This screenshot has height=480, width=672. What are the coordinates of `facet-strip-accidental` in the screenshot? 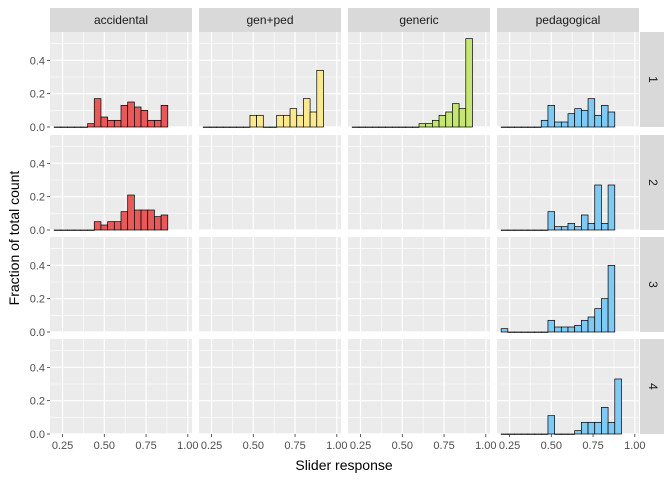 It's located at (121, 20).